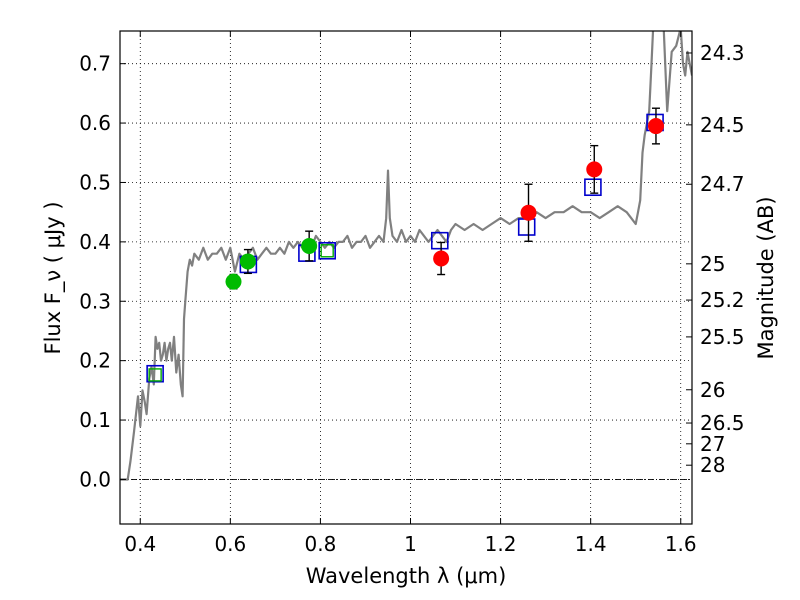 This screenshot has width=800, height=600. What do you see at coordinates (95, 182) in the screenshot?
I see `y-tick-label: 0.5` at bounding box center [95, 182].